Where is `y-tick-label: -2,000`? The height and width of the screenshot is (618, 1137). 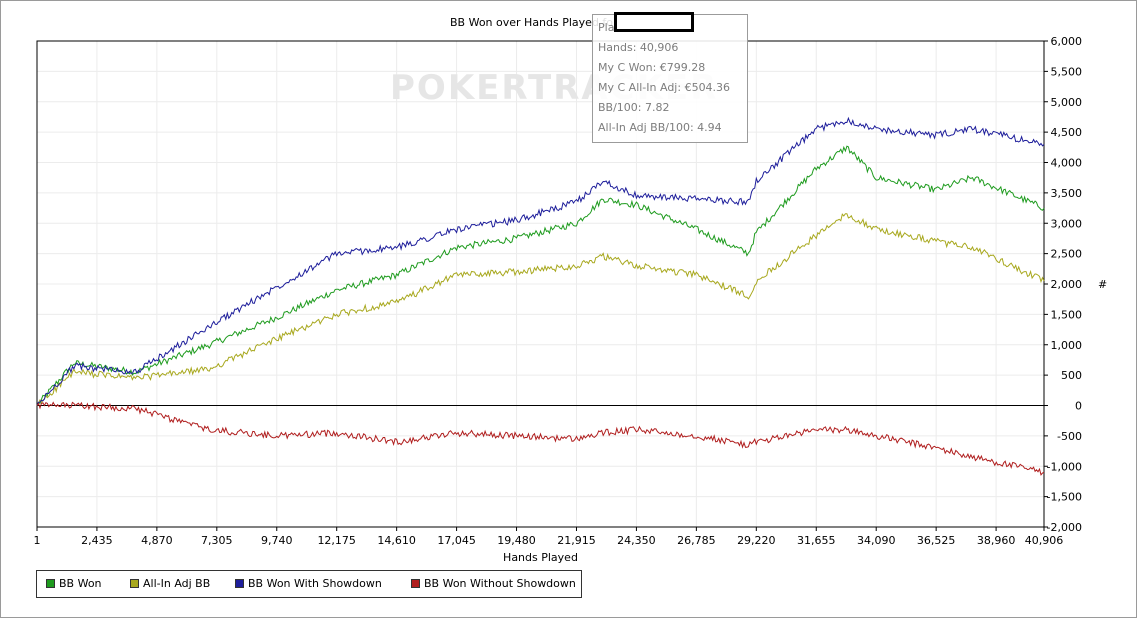
y-tick-label: -2,000 is located at coordinates (1064, 527).